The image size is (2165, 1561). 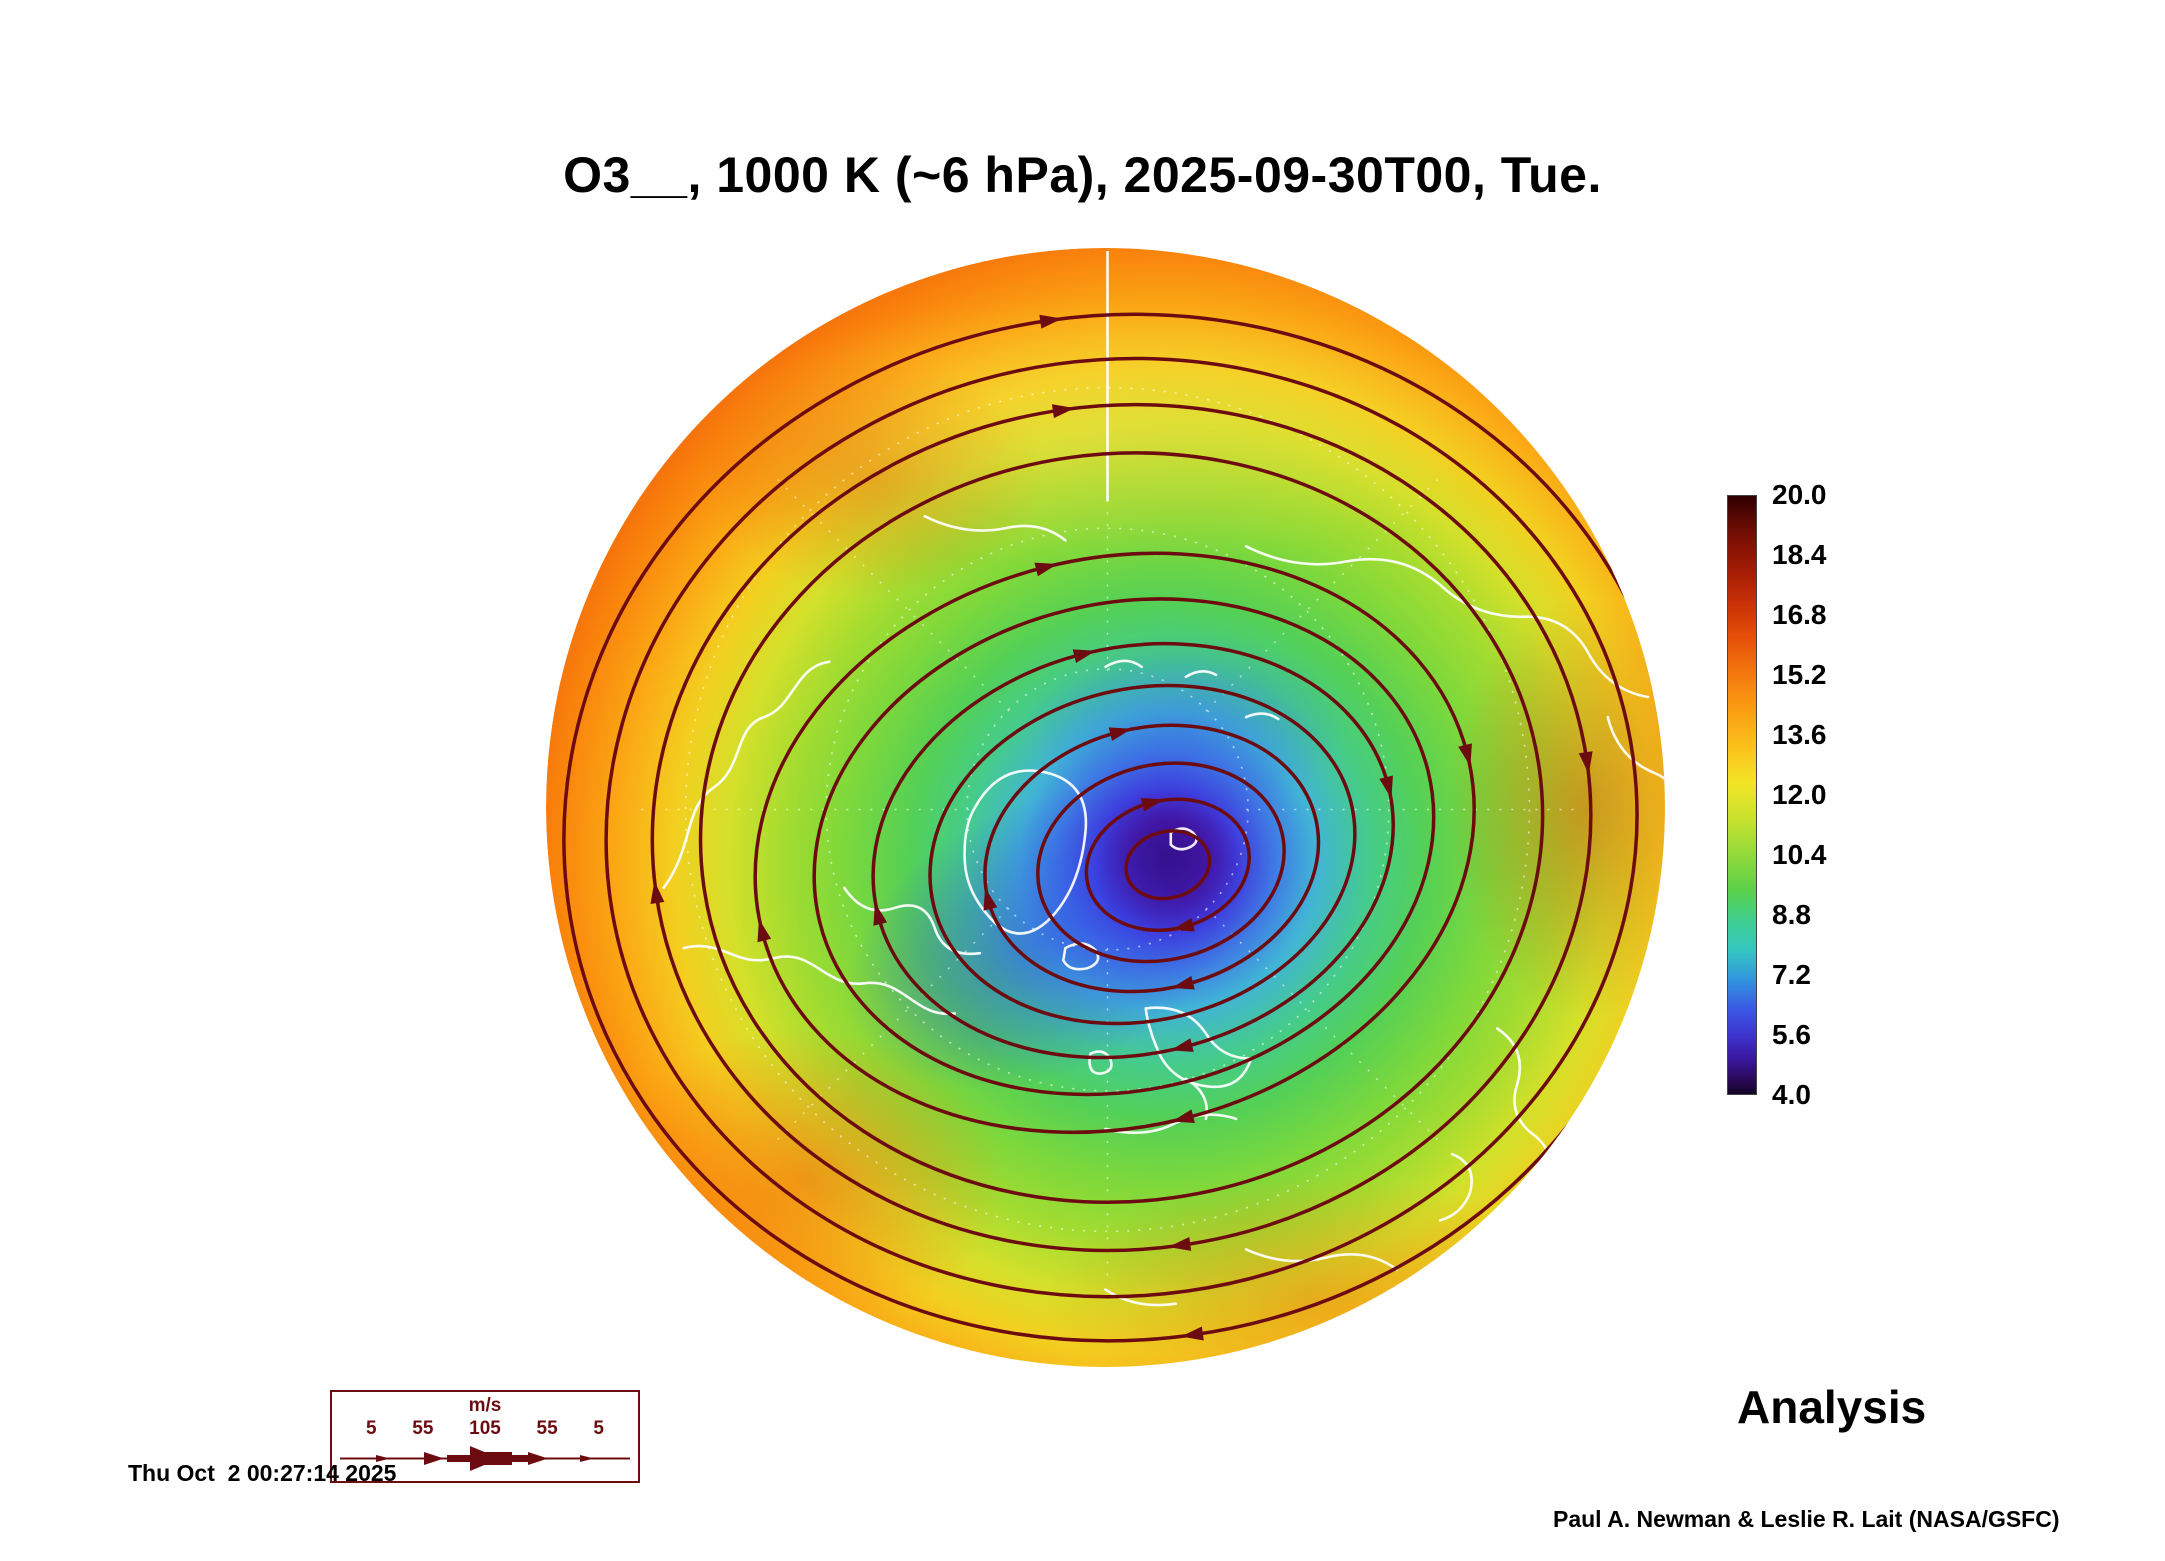 I want to click on plot-timestamp: Thu Oct 2 00:27:14 2025, so click(x=262, y=1473).